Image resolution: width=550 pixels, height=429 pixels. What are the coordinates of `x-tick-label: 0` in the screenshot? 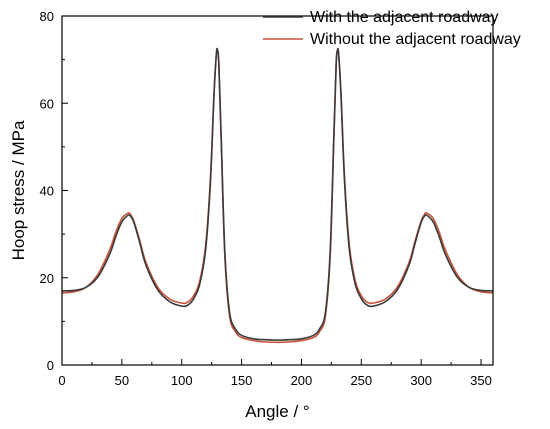 It's located at (61, 380).